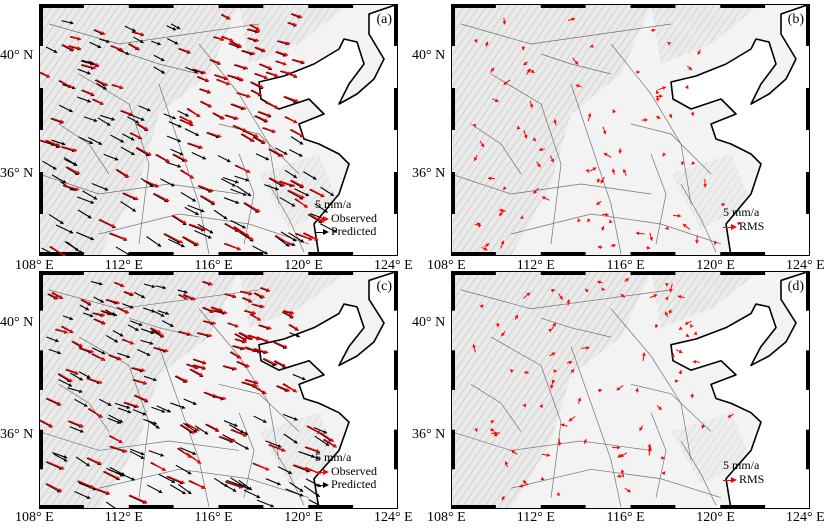 The width and height of the screenshot is (834, 529). What do you see at coordinates (446, 265) in the screenshot?
I see `lon-label: 108° E` at bounding box center [446, 265].